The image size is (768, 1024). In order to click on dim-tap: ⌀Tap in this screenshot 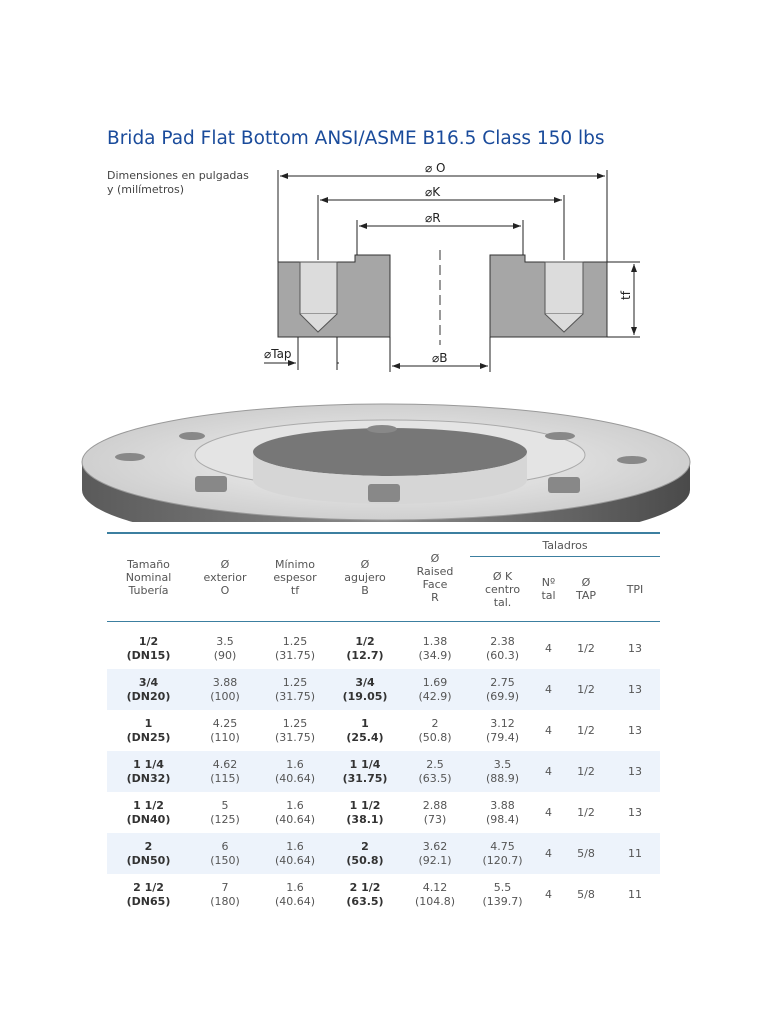, I will do `click(278, 354)`.